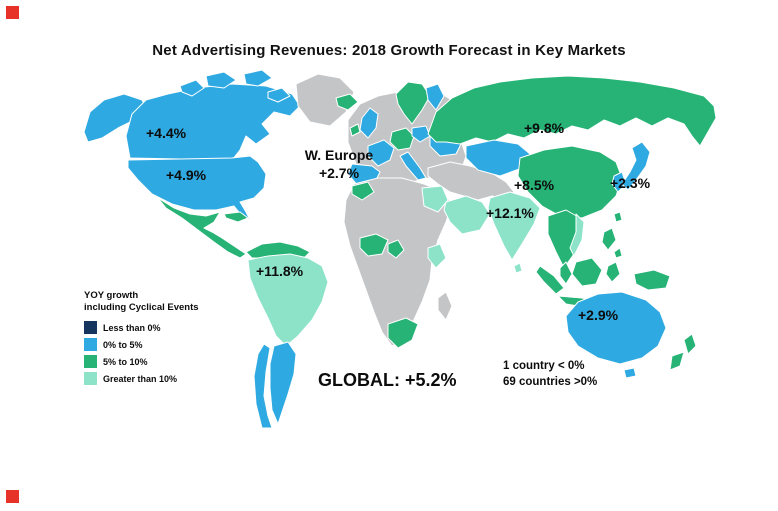  Describe the element at coordinates (288, 300) in the screenshot. I see `region-brazil-peru` at that location.